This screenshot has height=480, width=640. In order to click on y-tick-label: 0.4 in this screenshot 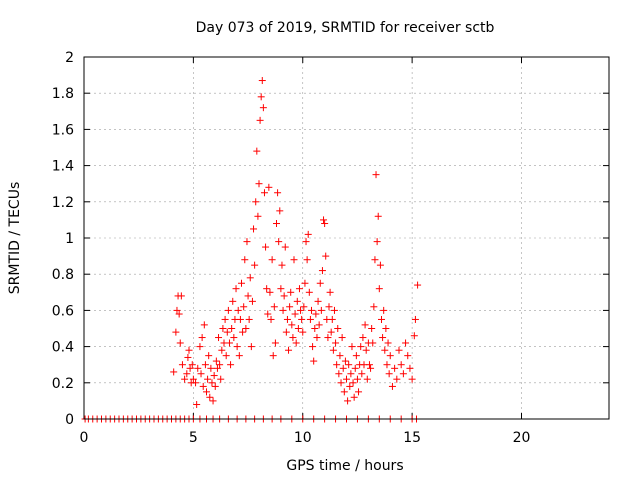, I will do `click(63, 348)`.